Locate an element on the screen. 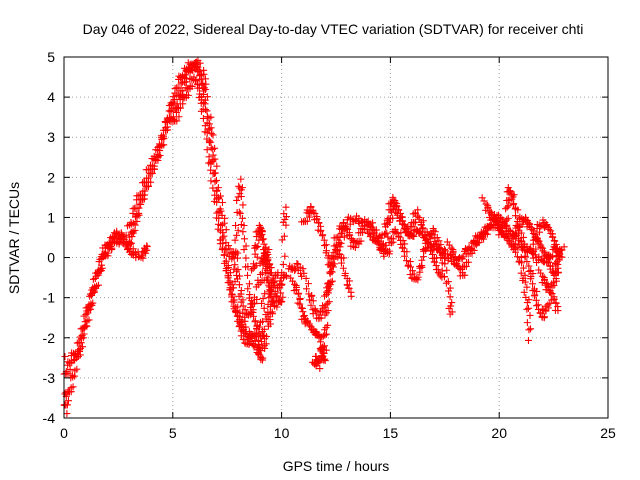 Image resolution: width=640 pixels, height=480 pixels. y-tick-label: 1 is located at coordinates (51, 217).